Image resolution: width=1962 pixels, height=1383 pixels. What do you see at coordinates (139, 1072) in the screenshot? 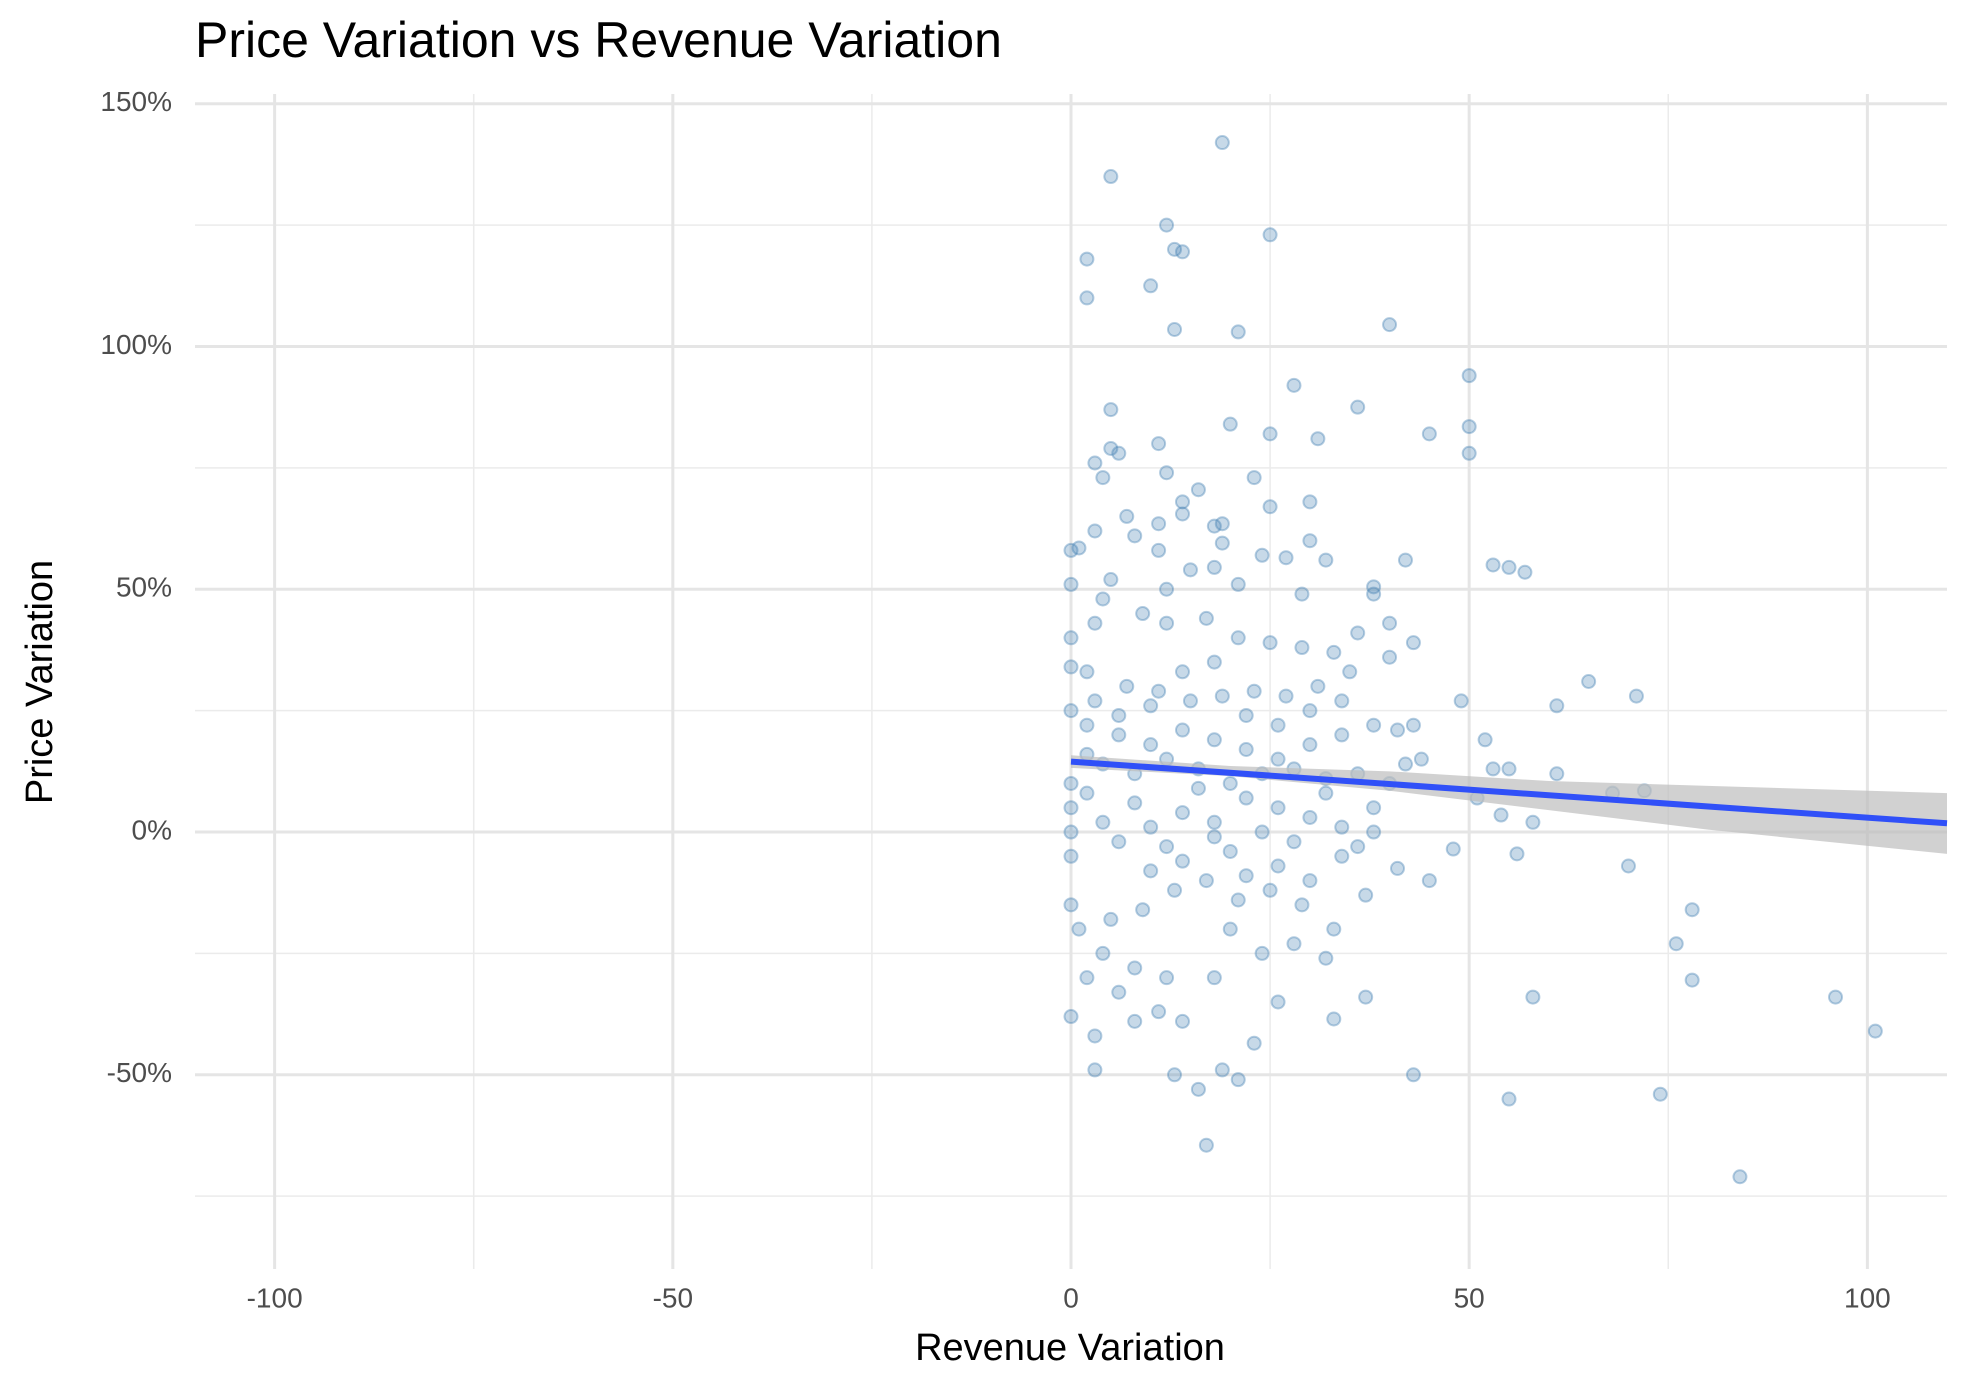
I see `y-tick-label: -50%` at bounding box center [139, 1072].